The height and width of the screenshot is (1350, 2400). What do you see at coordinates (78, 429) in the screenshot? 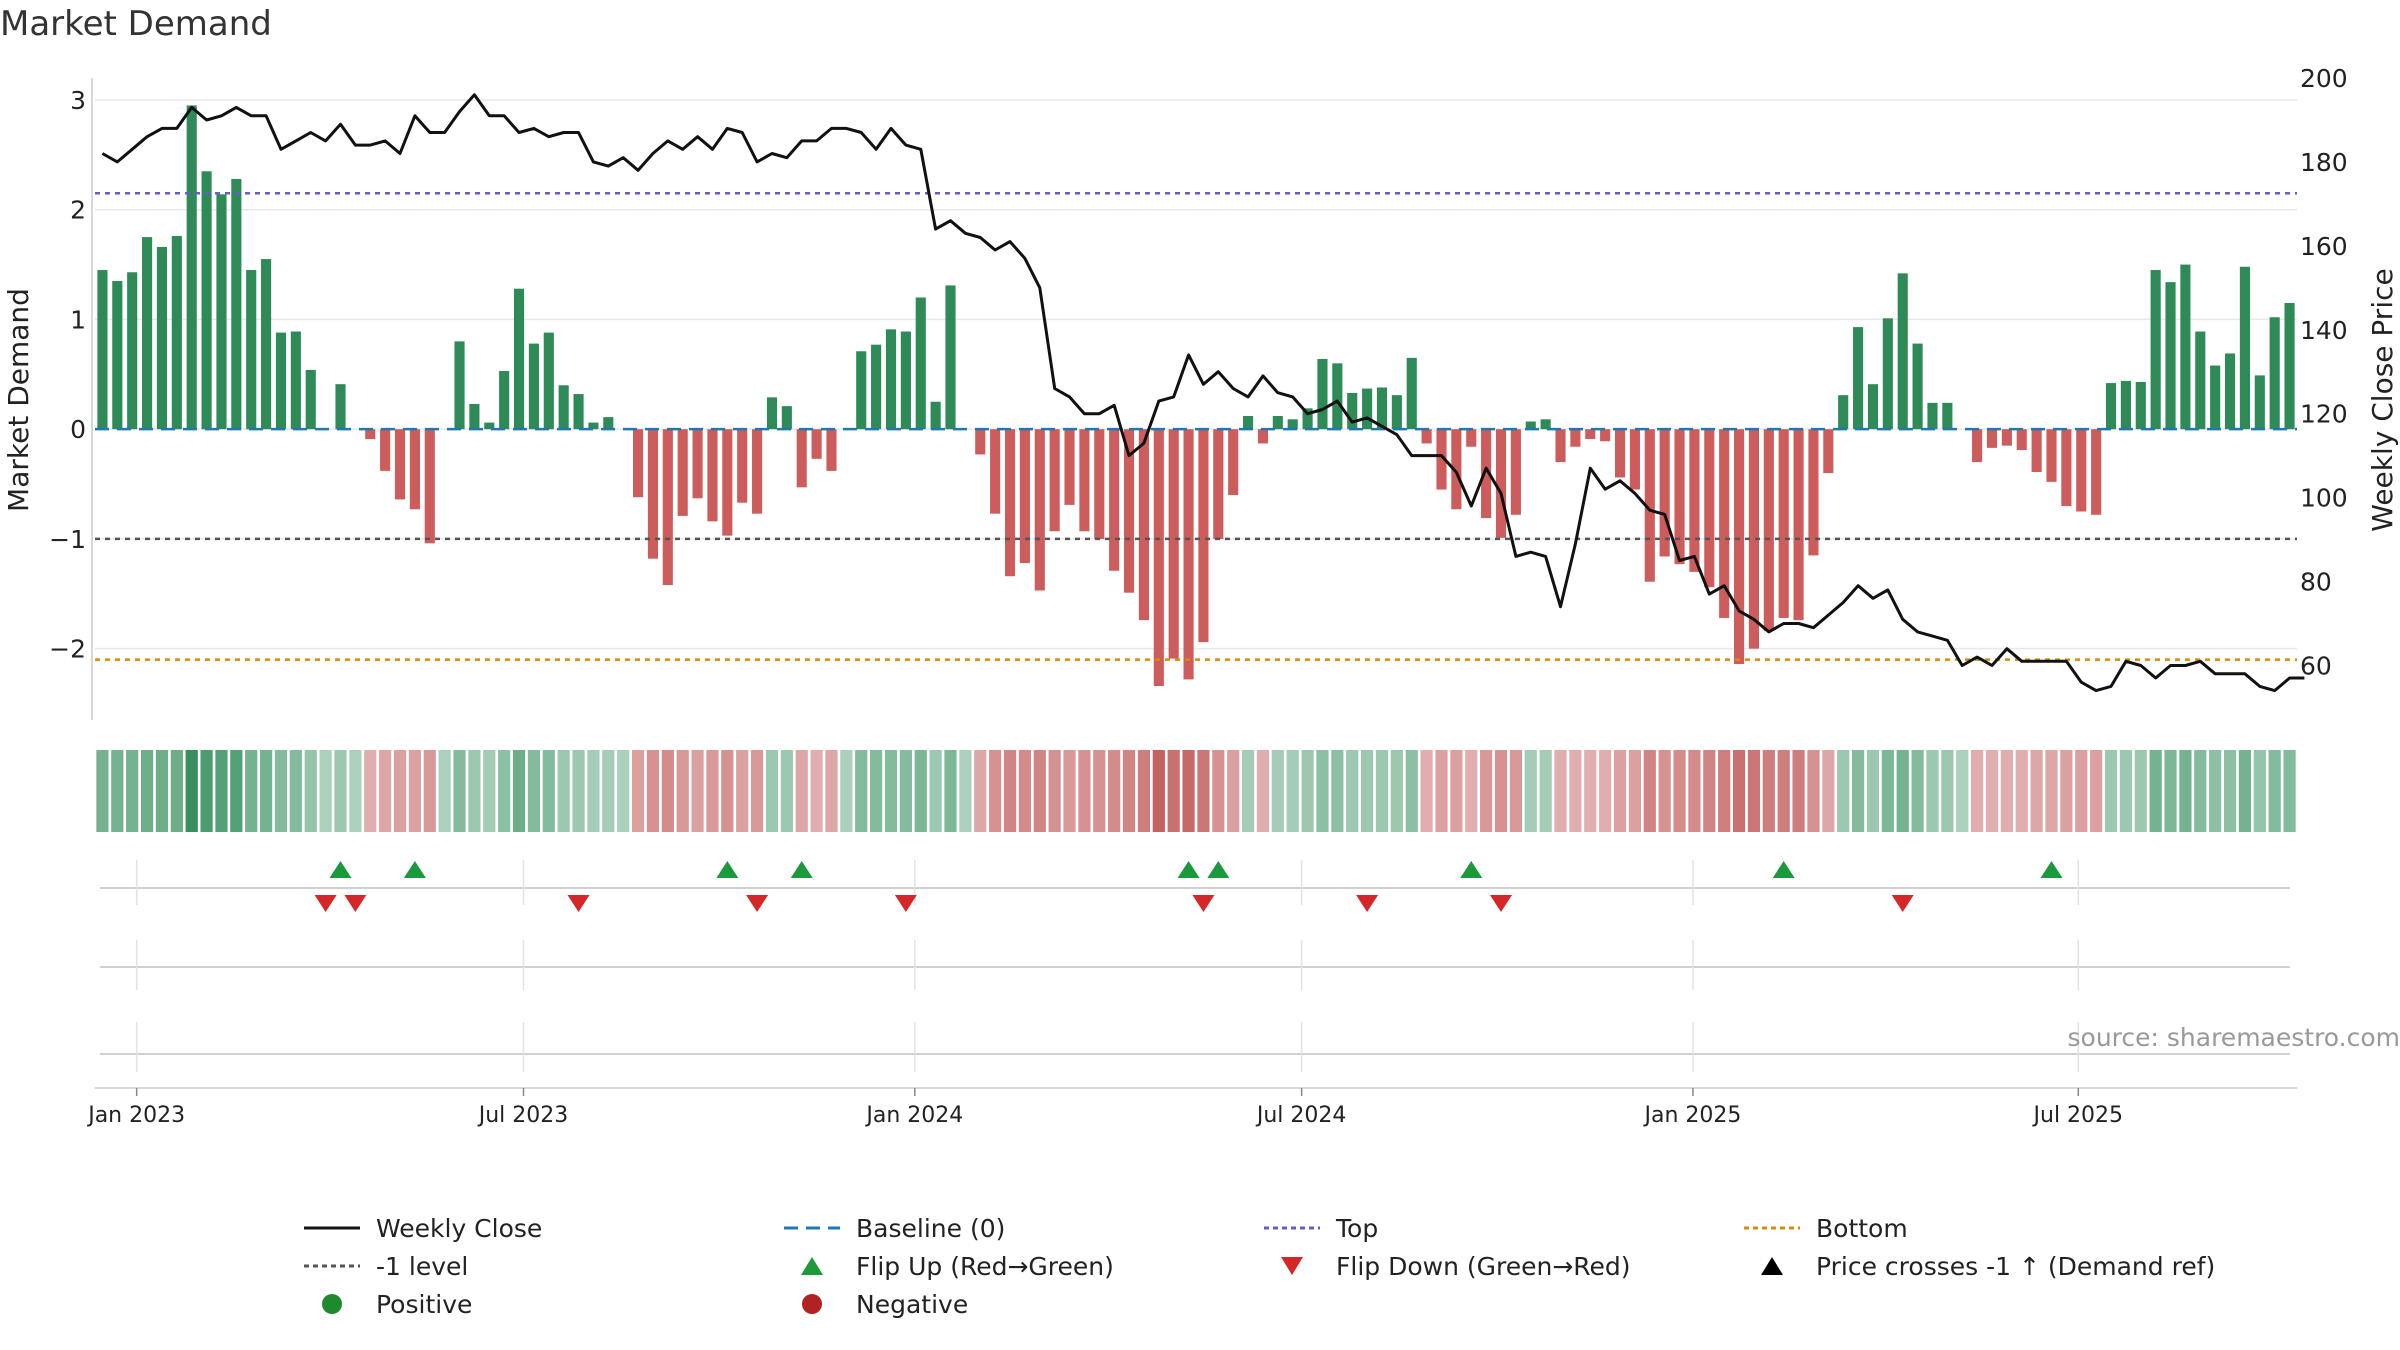
I see `left-tick-label: 0` at bounding box center [78, 429].